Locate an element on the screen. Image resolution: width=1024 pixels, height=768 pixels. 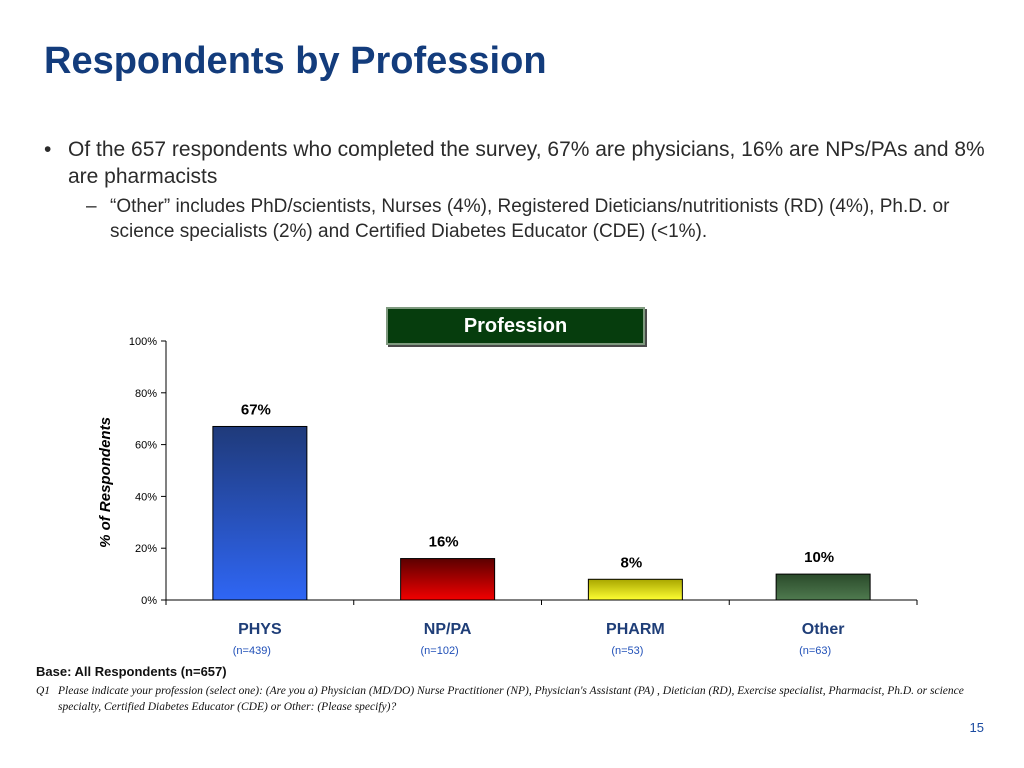
x-tick-label: Other is located at coordinates (823, 629).